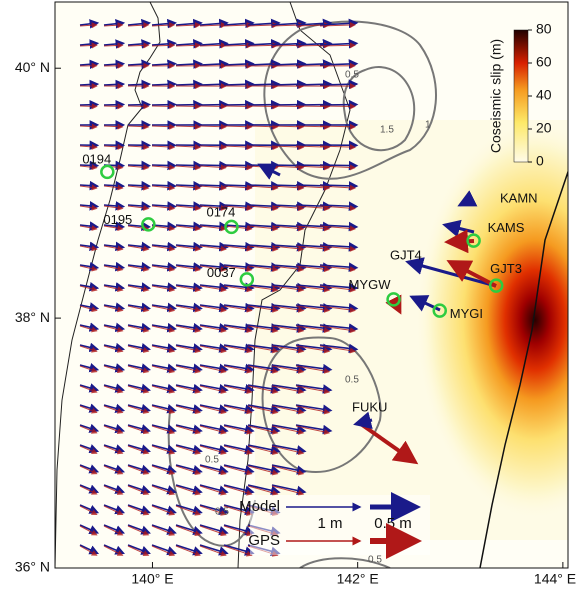 The image size is (580, 589). What do you see at coordinates (221, 272) in the screenshot?
I see `station-label: 0037` at bounding box center [221, 272].